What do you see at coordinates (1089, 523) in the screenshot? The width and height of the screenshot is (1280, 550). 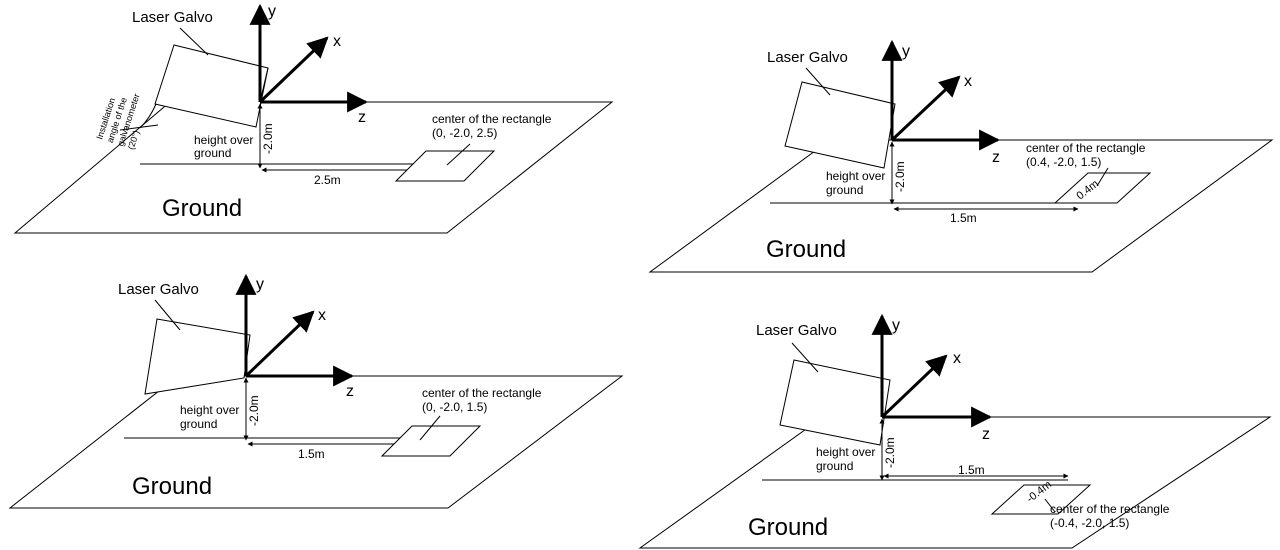 I see `center-coords: (-0.4, -2.0, 1.5)` at bounding box center [1089, 523].